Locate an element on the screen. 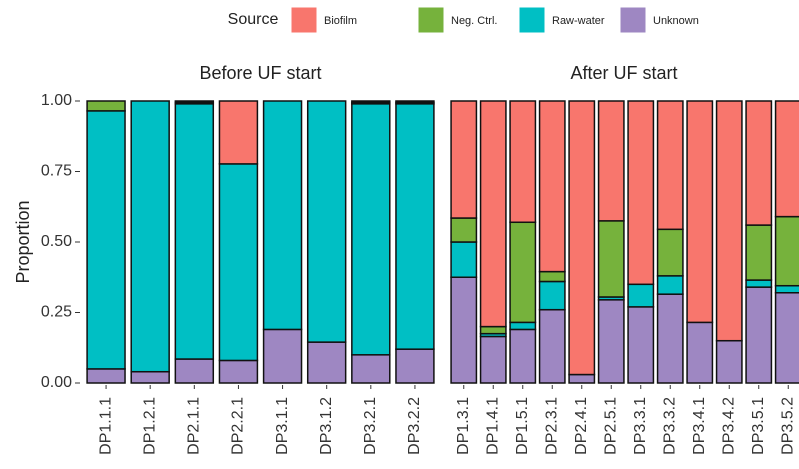 The image size is (799, 469). facet-title: After UF start is located at coordinates (623, 73).